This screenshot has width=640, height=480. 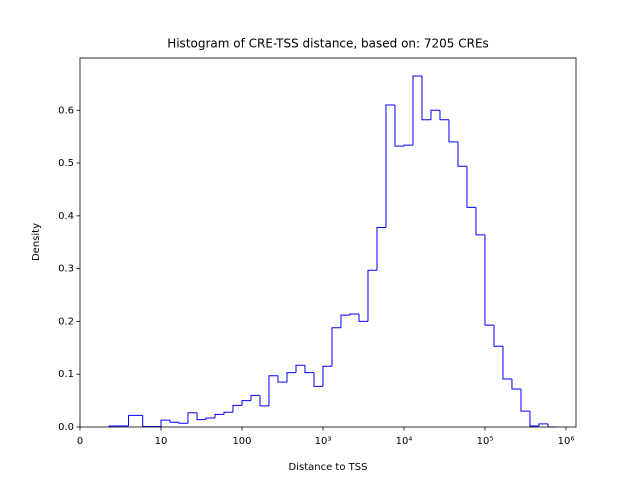 What do you see at coordinates (404, 441) in the screenshot?
I see `x-tick-label: 10⁴` at bounding box center [404, 441].